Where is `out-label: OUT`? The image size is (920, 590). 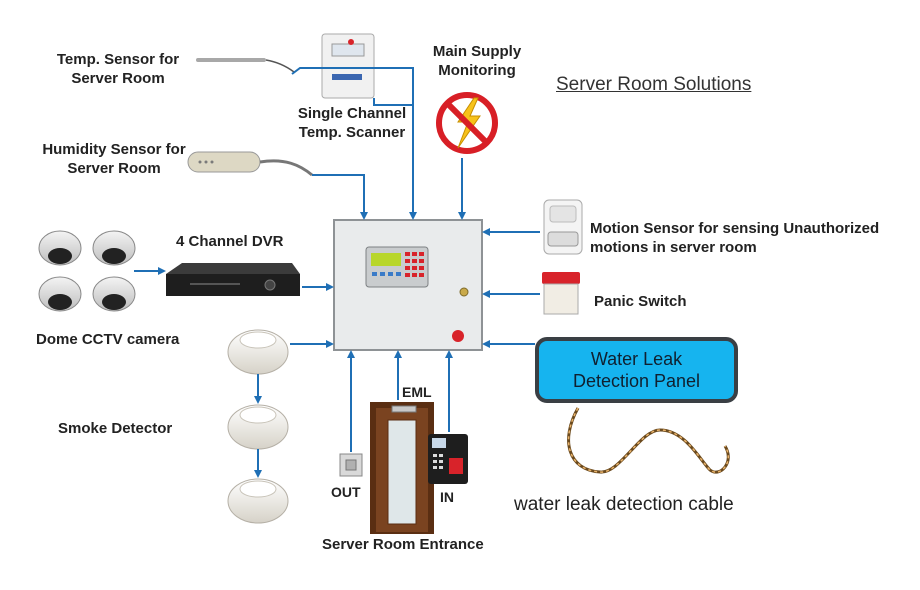 out-label: OUT is located at coordinates (346, 492).